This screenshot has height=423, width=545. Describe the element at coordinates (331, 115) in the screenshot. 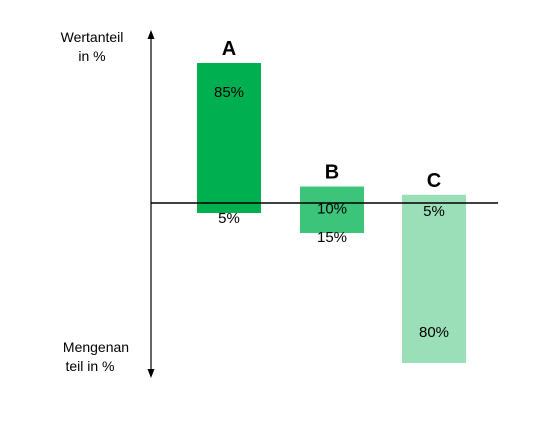

I see `category-labels-group: A B C` at that location.